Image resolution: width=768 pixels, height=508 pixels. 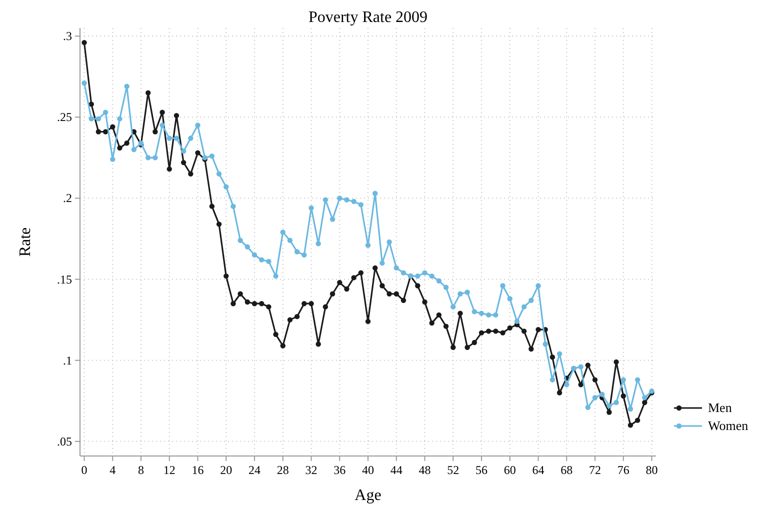 I want to click on x-tick-label: 8, so click(x=141, y=470).